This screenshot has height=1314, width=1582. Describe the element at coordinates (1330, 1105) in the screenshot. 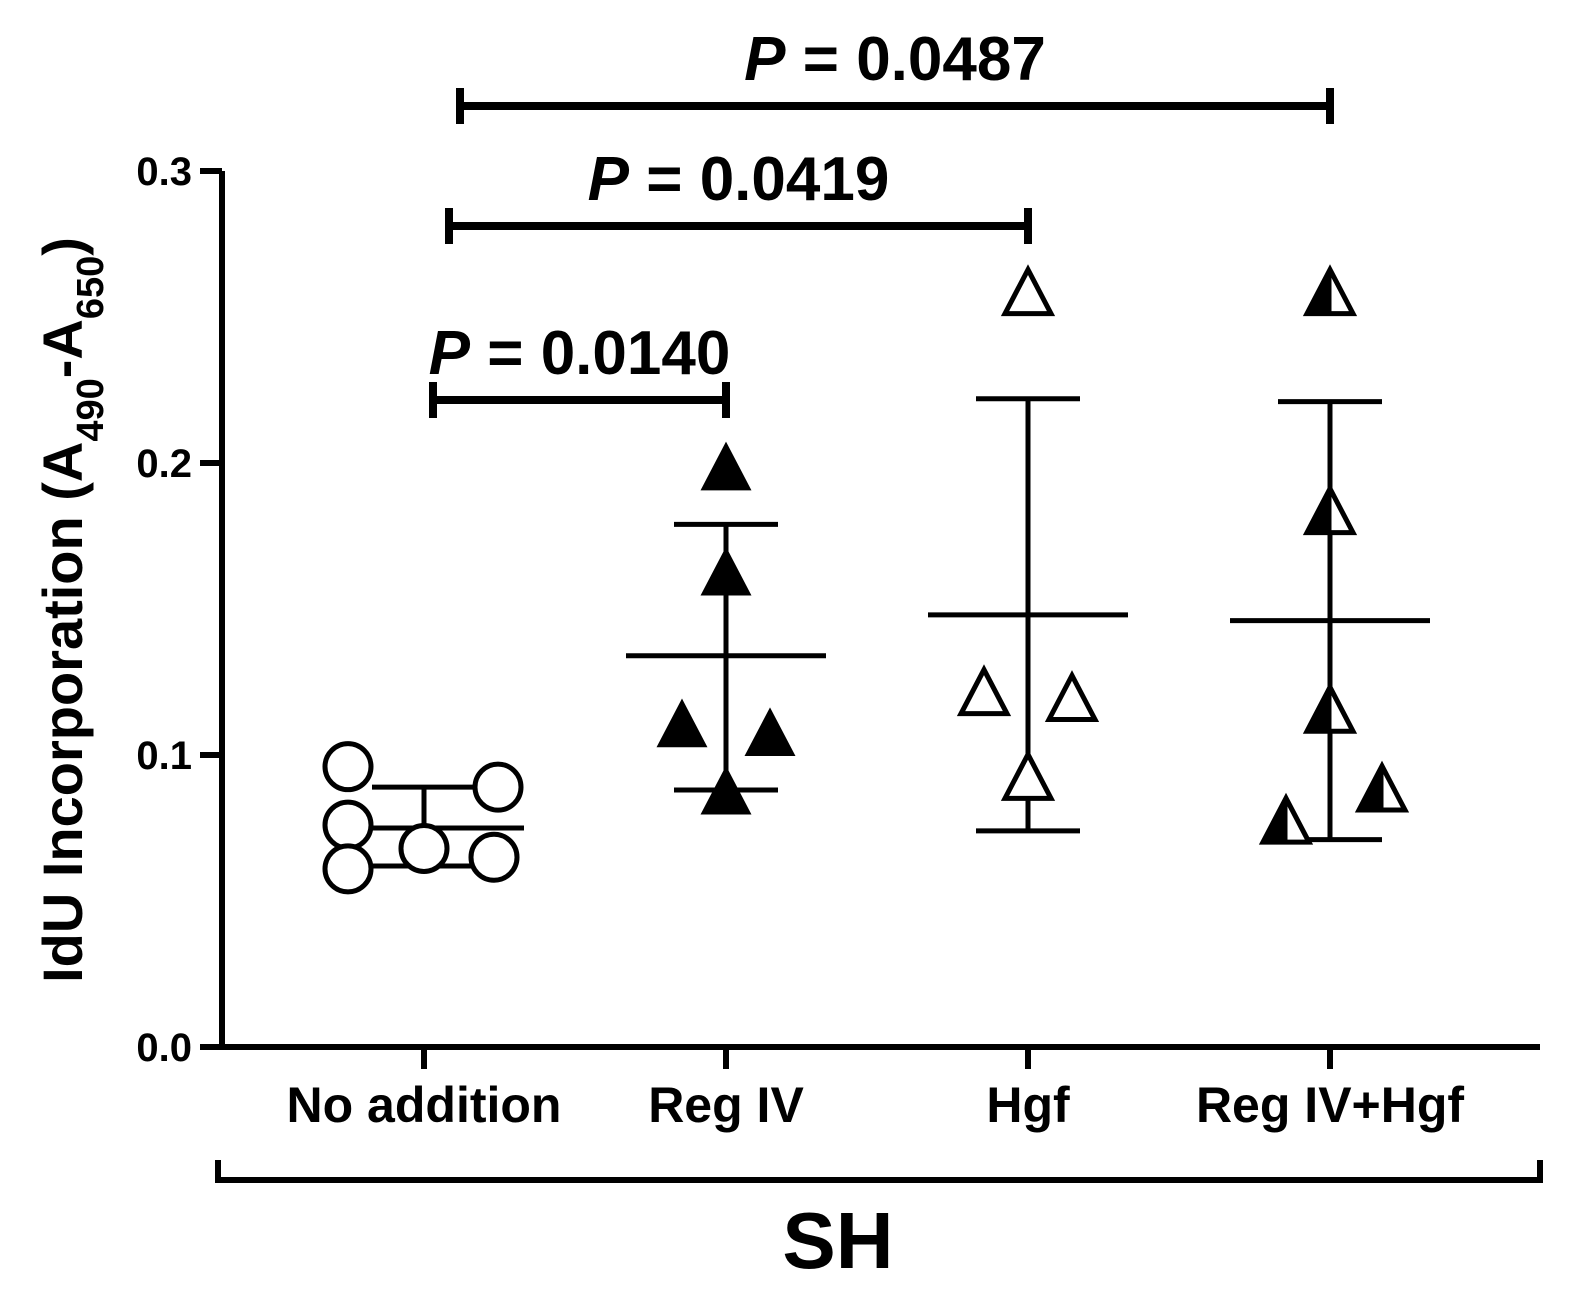

I see `x-tick-label: Reg IV+Hgf` at that location.